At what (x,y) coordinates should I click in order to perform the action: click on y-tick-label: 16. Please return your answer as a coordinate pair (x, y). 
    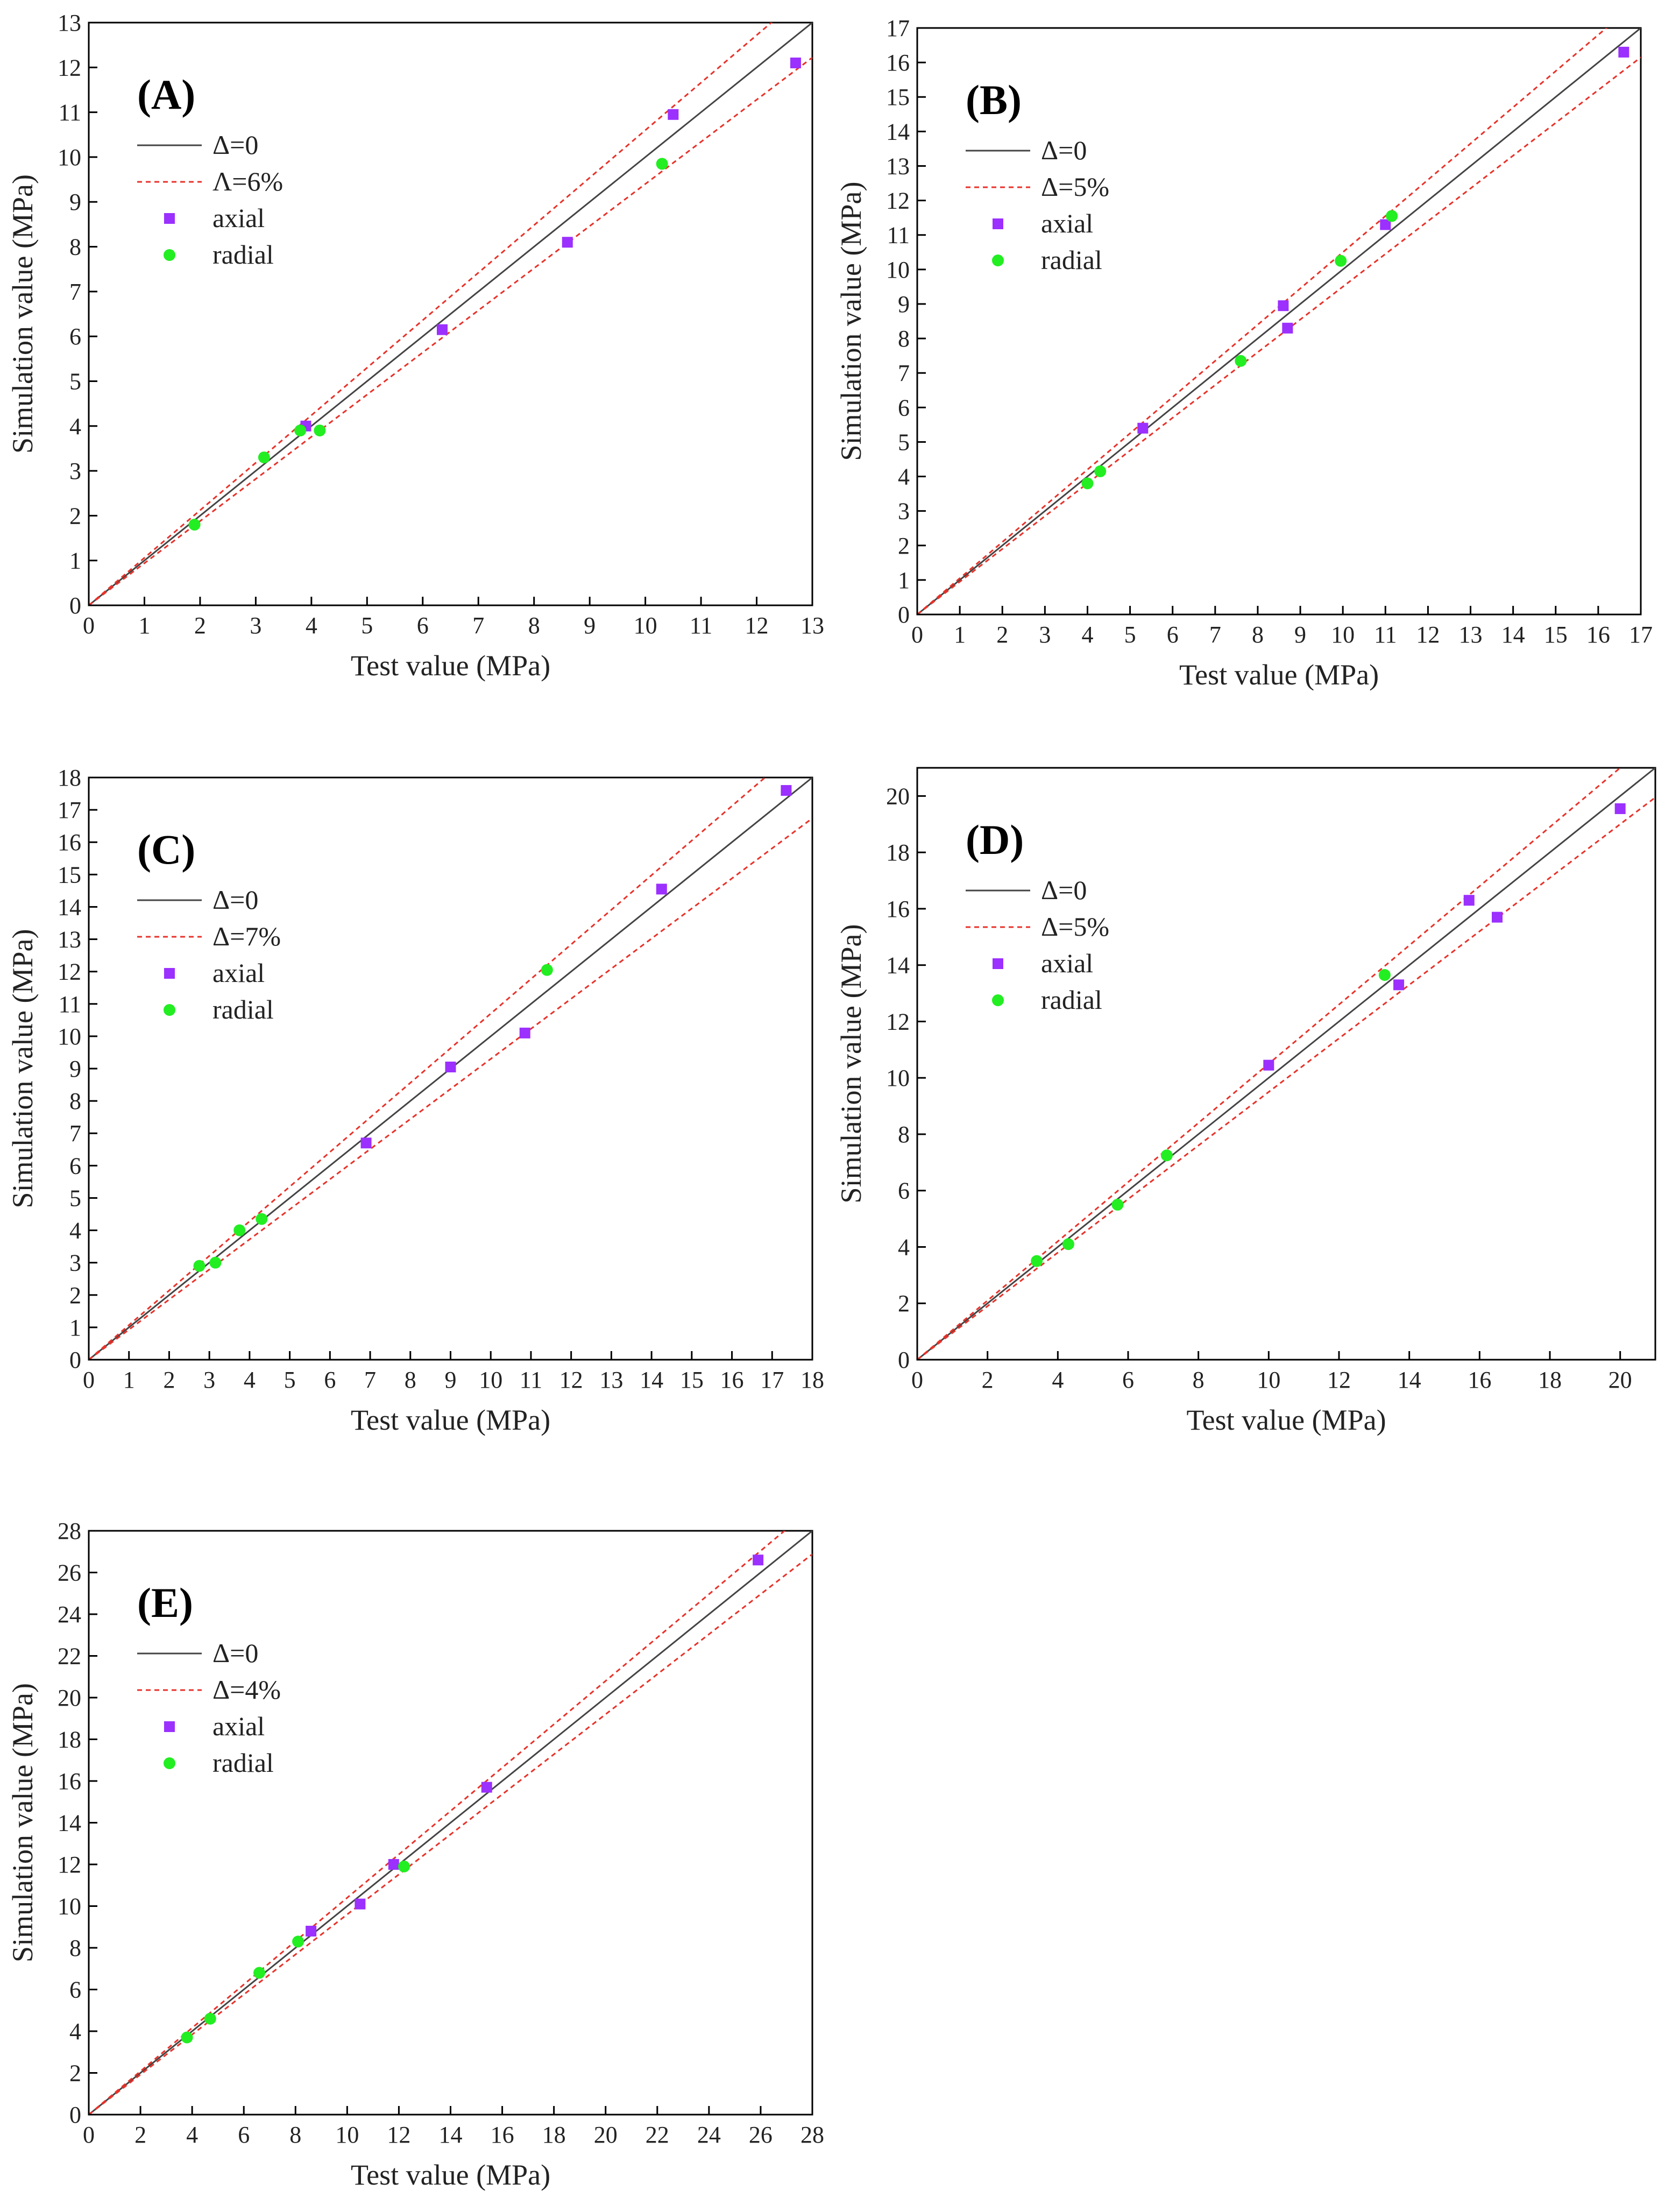
    Looking at the image, I should click on (69, 1781).